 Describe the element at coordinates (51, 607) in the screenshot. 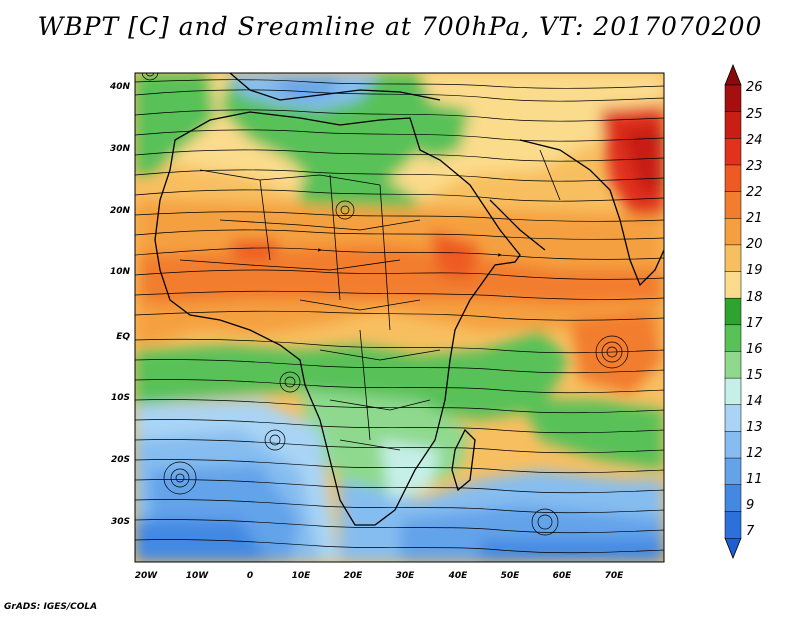

I see `grads-credit: GrADS: IGES/COLA` at that location.